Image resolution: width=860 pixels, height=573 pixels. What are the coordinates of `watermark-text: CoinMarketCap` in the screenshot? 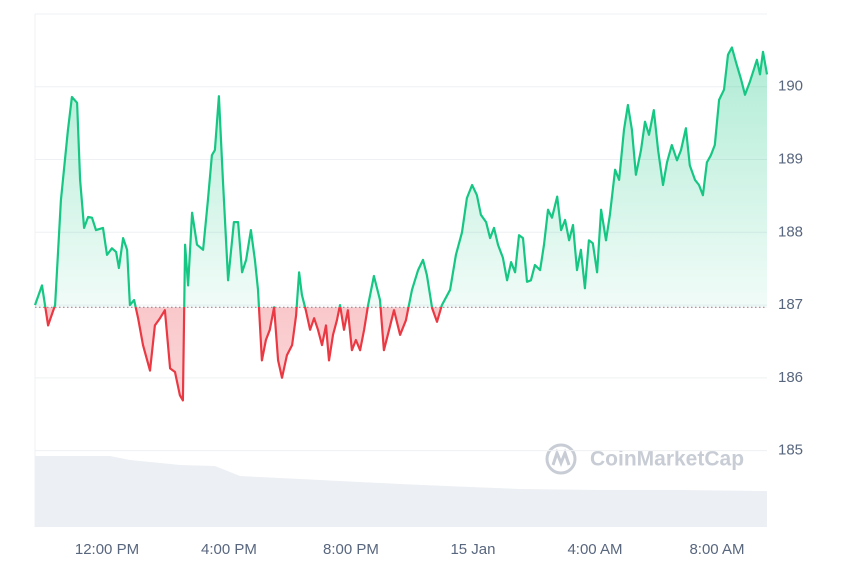 It's located at (667, 459).